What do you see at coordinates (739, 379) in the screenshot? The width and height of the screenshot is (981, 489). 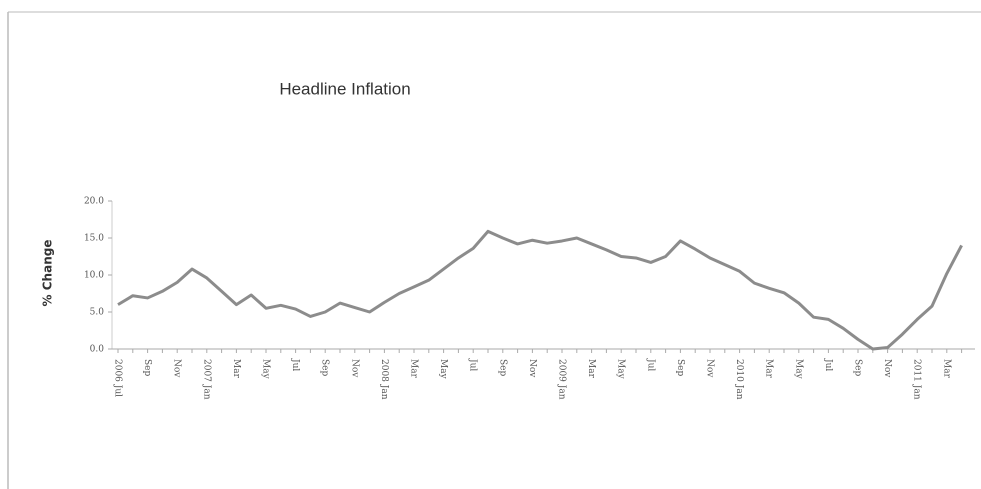 I see `x-tick-label: 2010 Jan` at bounding box center [739, 379].